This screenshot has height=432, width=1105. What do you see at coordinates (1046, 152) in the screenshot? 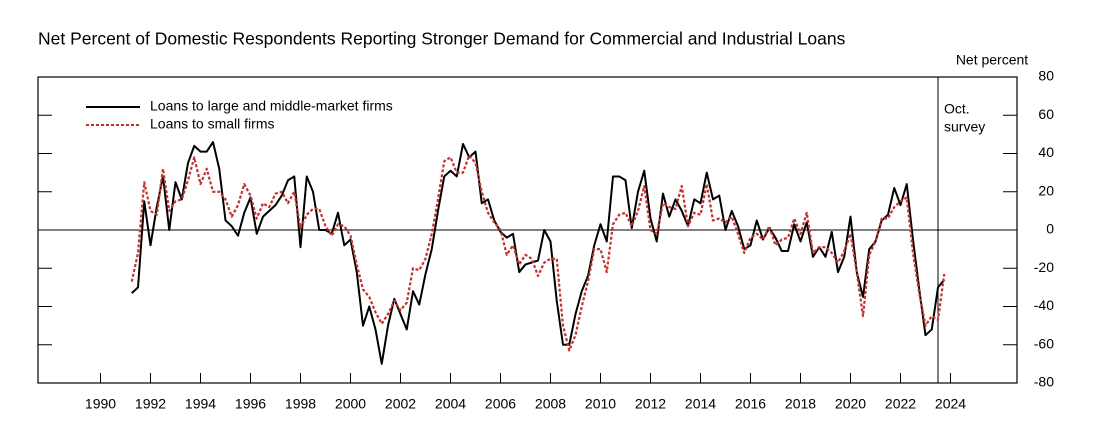
I see `y-tick-label: 40` at bounding box center [1046, 152].